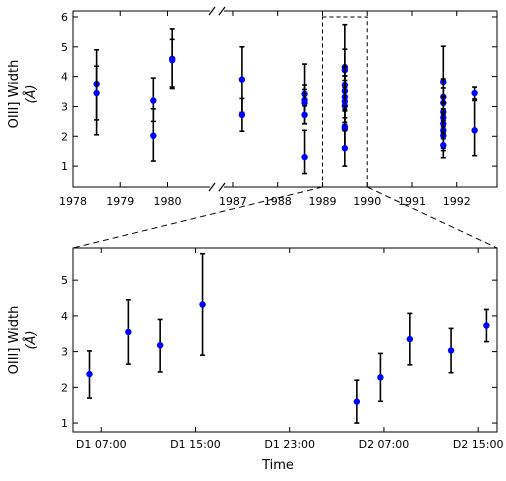  What do you see at coordinates (217, 11) in the screenshot?
I see `axis-break-gap-top` at bounding box center [217, 11].